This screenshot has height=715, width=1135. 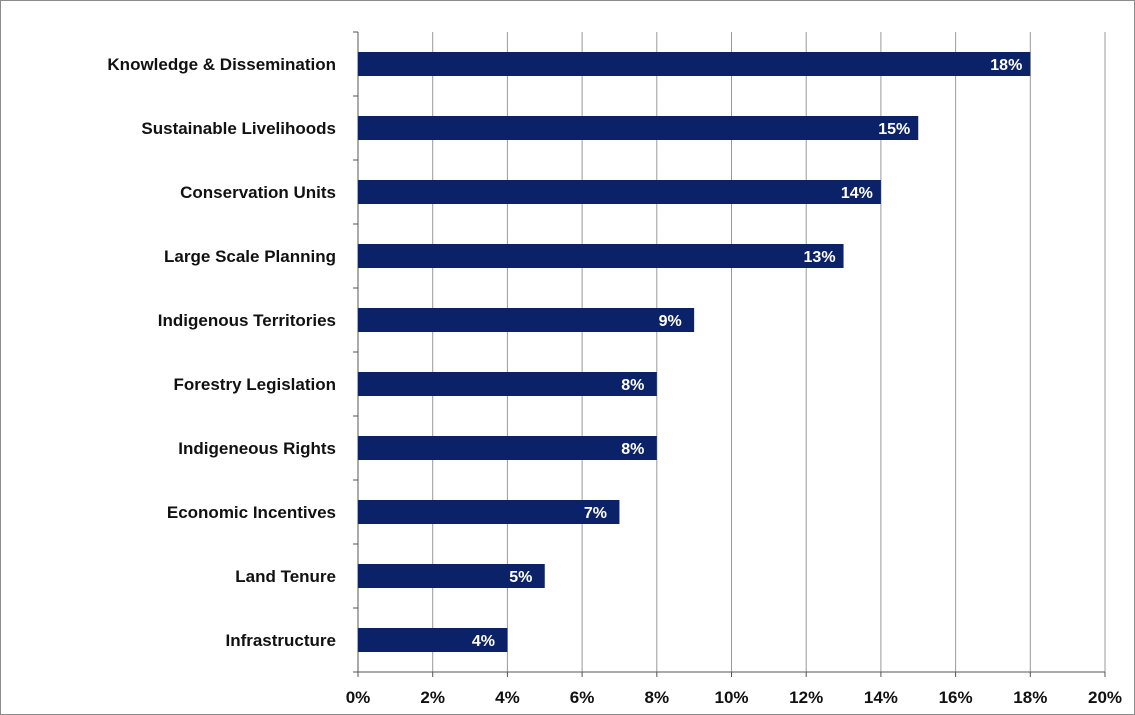 I want to click on category-label: Large Scale Planning, so click(x=250, y=256).